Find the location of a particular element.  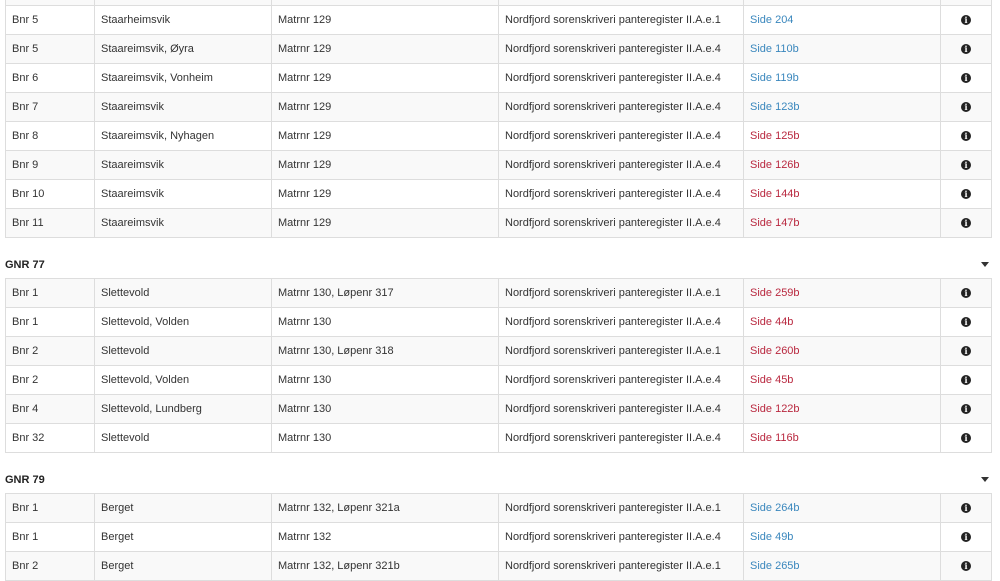

page-cell: Side 49b is located at coordinates (842, 537).